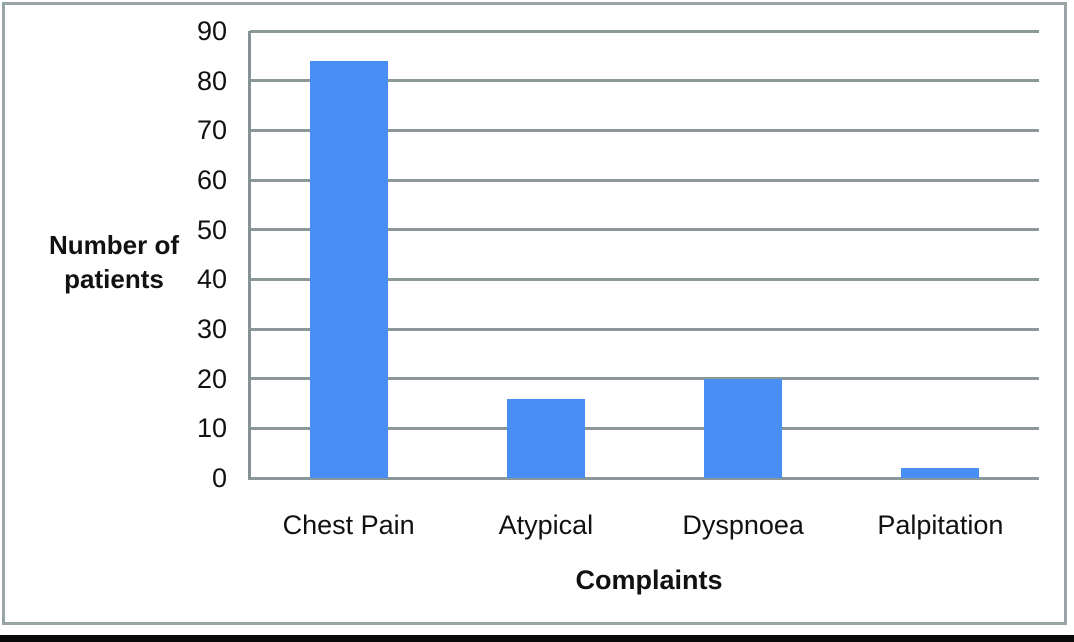 This screenshot has width=1074, height=642. Describe the element at coordinates (940, 525) in the screenshot. I see `x-category-label-palpitation: Palpitation` at that location.